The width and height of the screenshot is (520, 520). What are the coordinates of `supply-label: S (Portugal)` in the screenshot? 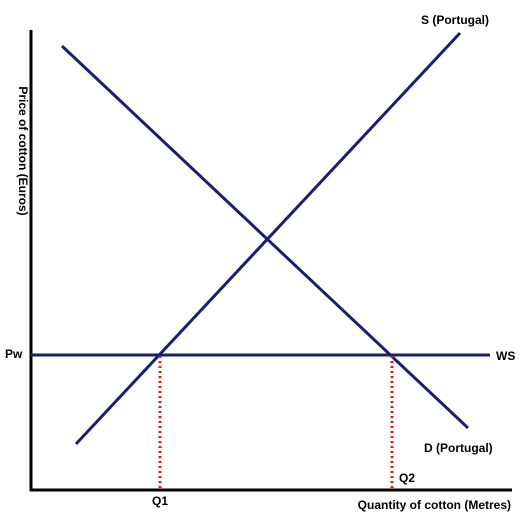 It's located at (455, 20).